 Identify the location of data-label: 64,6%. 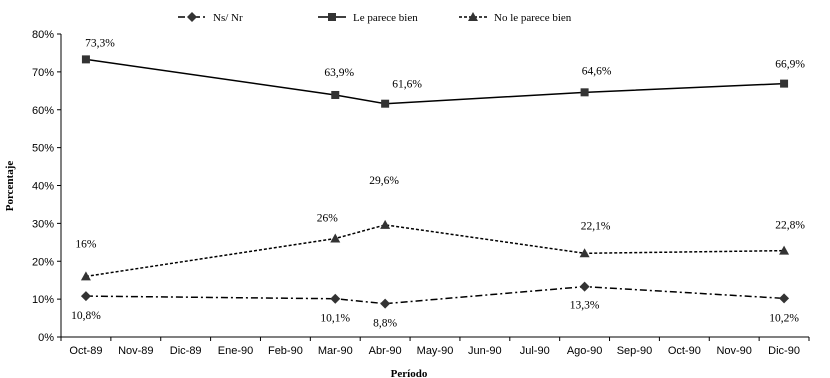
(597, 71).